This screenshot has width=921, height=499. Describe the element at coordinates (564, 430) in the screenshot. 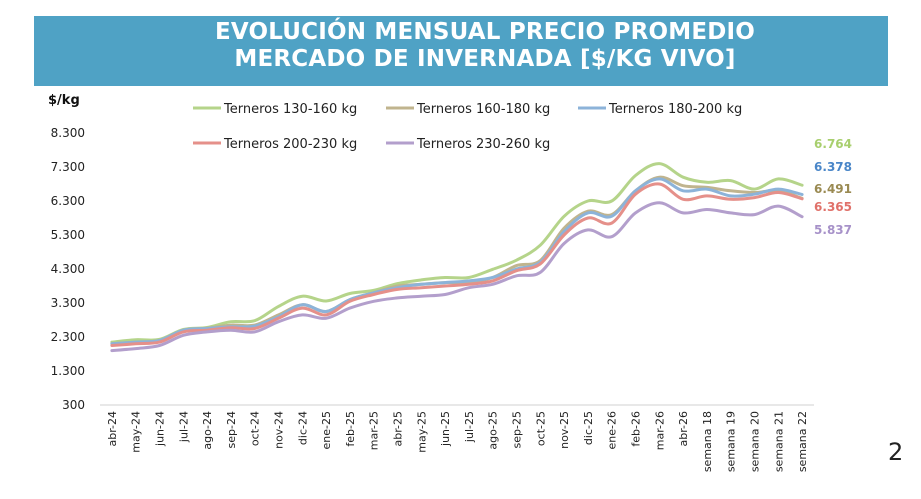

I see `x-tick-label: nov-25` at that location.